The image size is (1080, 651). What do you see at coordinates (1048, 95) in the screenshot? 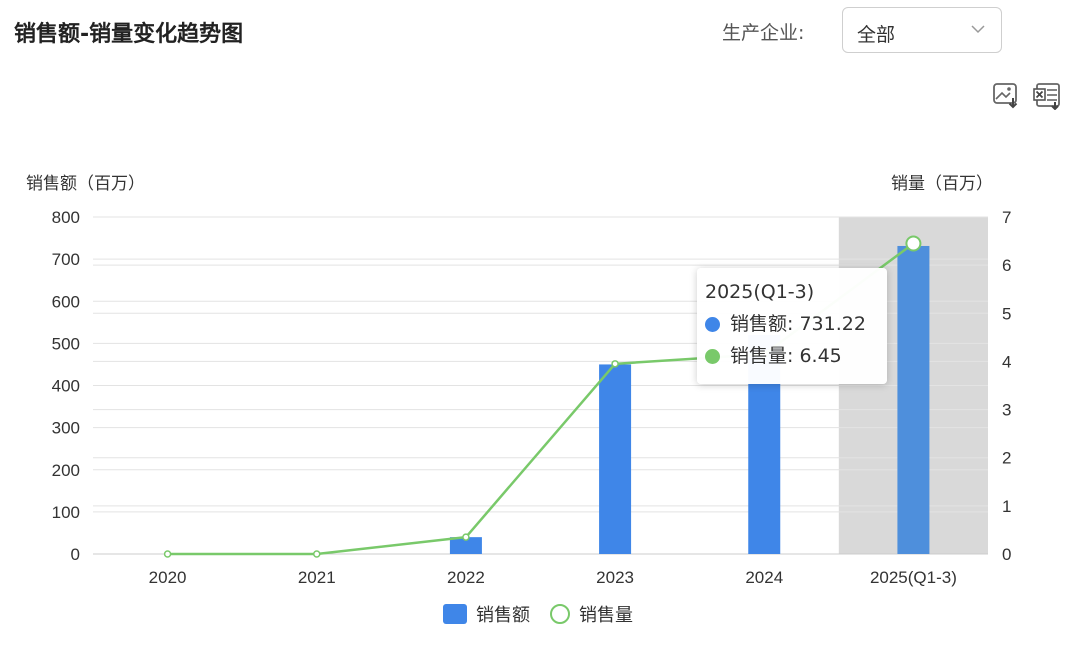
I see `export-excel-icon` at bounding box center [1048, 95].